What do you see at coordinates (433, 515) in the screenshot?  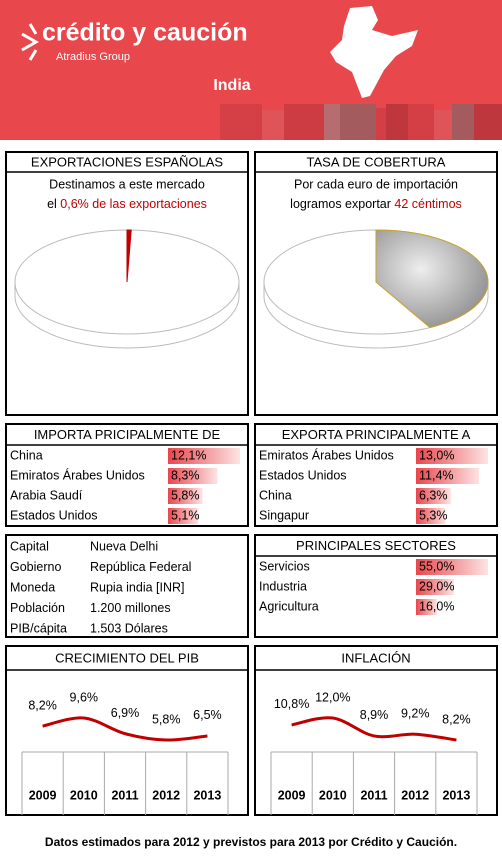 I see `bar-label: 5,3%` at bounding box center [433, 515].